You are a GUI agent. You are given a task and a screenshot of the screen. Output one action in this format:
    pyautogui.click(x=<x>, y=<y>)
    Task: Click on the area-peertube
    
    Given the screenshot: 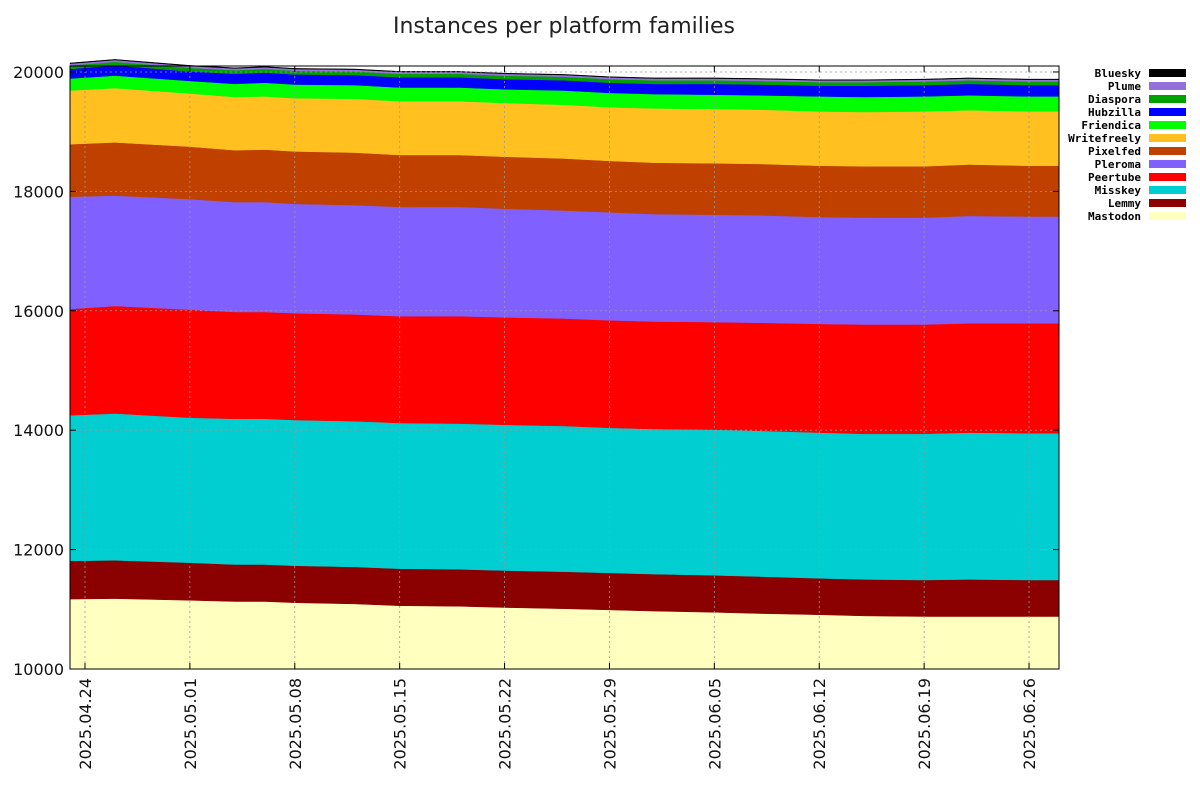 What is the action you would take?
    pyautogui.click(x=564, y=370)
    